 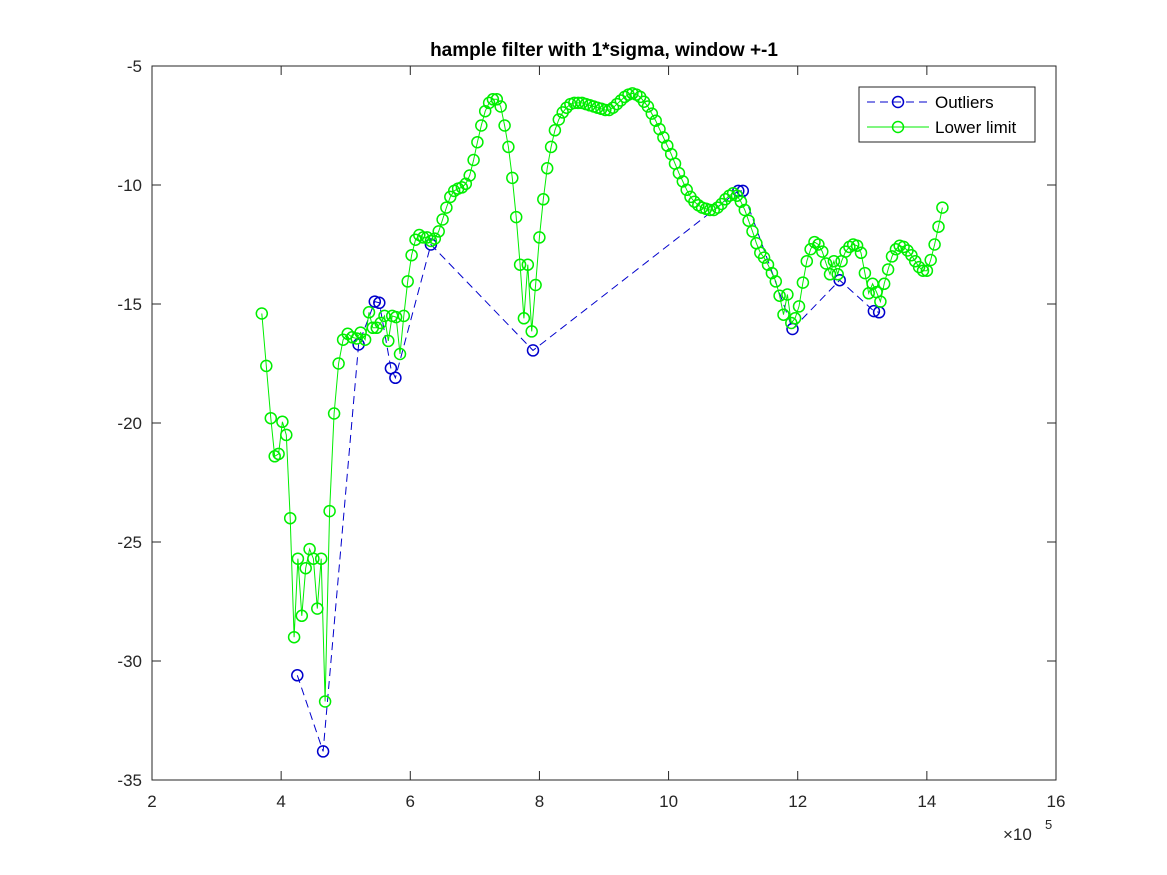 What do you see at coordinates (539, 801) in the screenshot?
I see `x-tick-label: 8` at bounding box center [539, 801].